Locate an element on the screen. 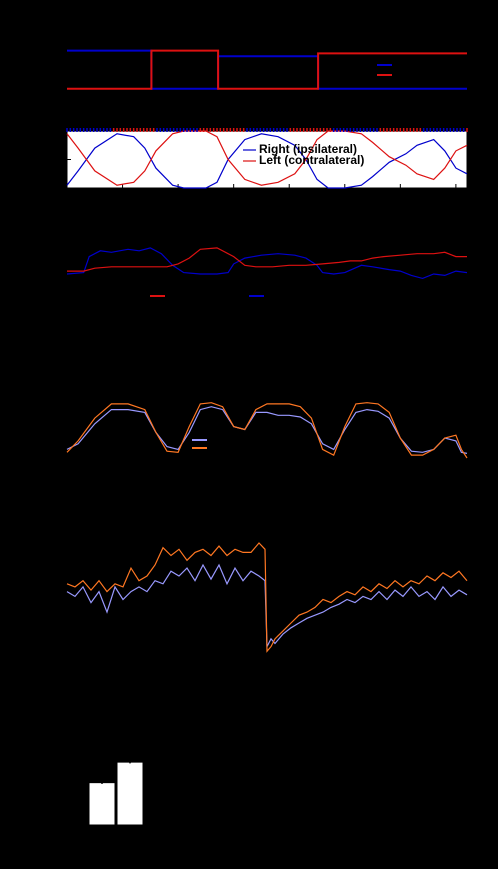 Image resolution: width=498 pixels, height=869 pixels. panel4-ytick-label: 0 is located at coordinates (59, 458).